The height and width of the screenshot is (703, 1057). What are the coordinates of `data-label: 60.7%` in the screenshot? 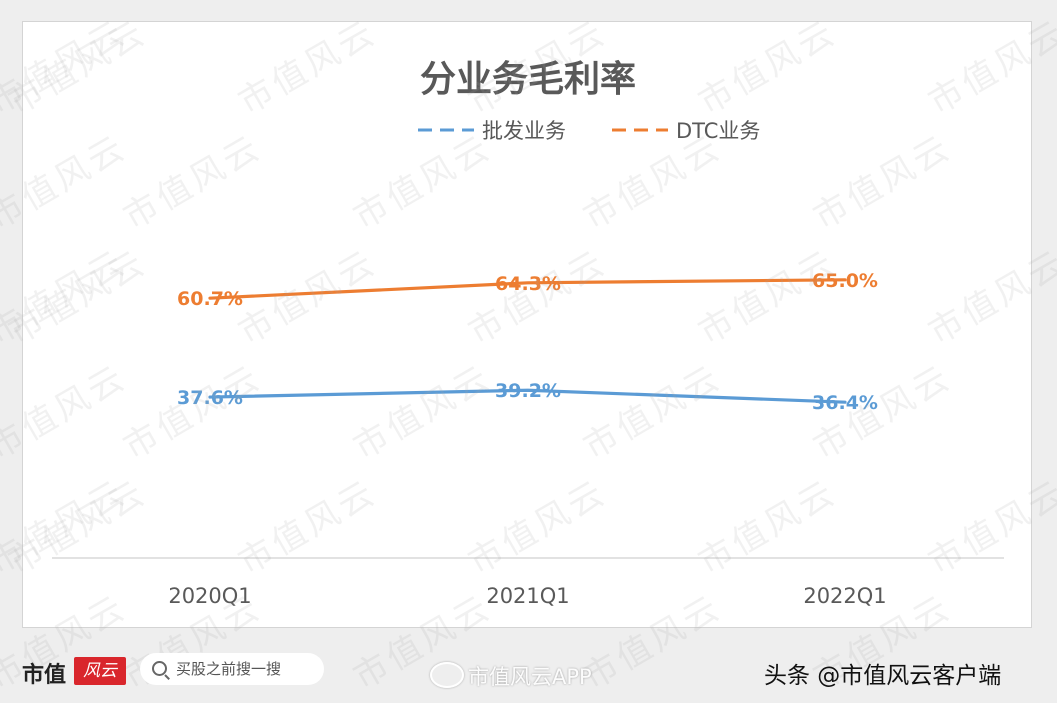 It's located at (210, 299).